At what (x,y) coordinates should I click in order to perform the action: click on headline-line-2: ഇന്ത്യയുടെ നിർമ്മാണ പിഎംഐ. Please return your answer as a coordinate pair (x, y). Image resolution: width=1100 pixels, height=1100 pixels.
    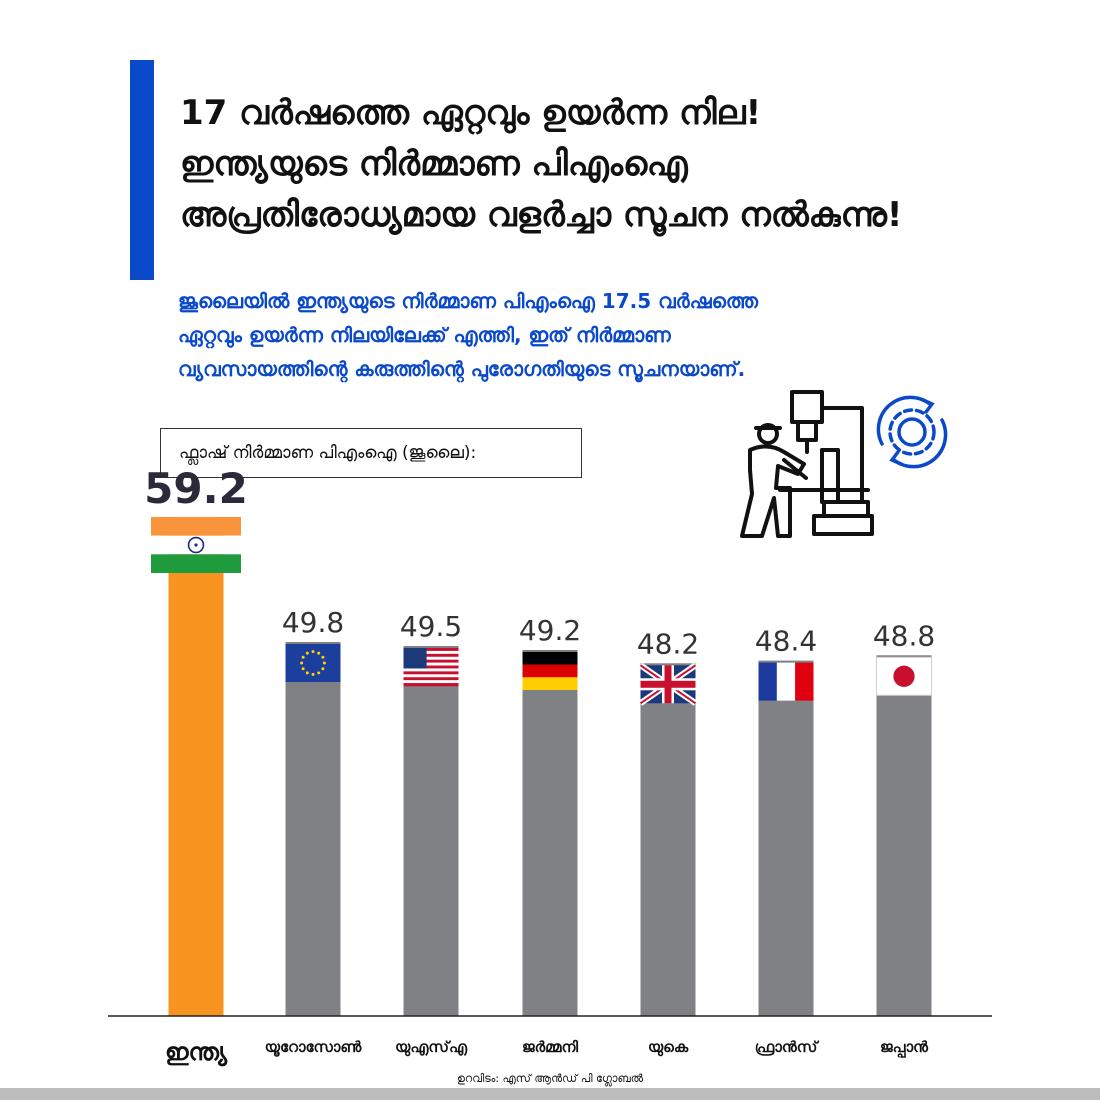
    Looking at the image, I should click on (434, 164).